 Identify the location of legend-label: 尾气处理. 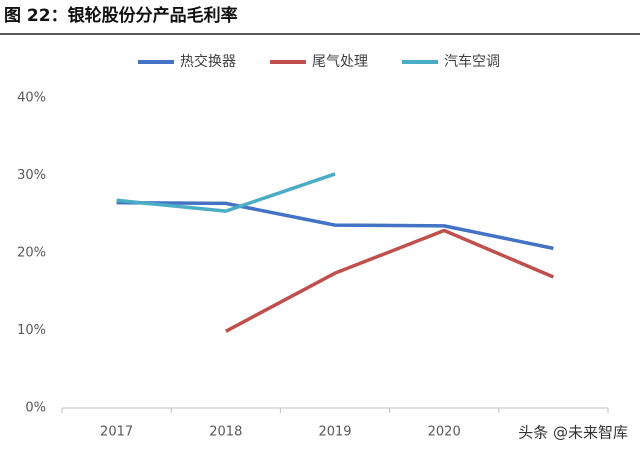
(340, 62).